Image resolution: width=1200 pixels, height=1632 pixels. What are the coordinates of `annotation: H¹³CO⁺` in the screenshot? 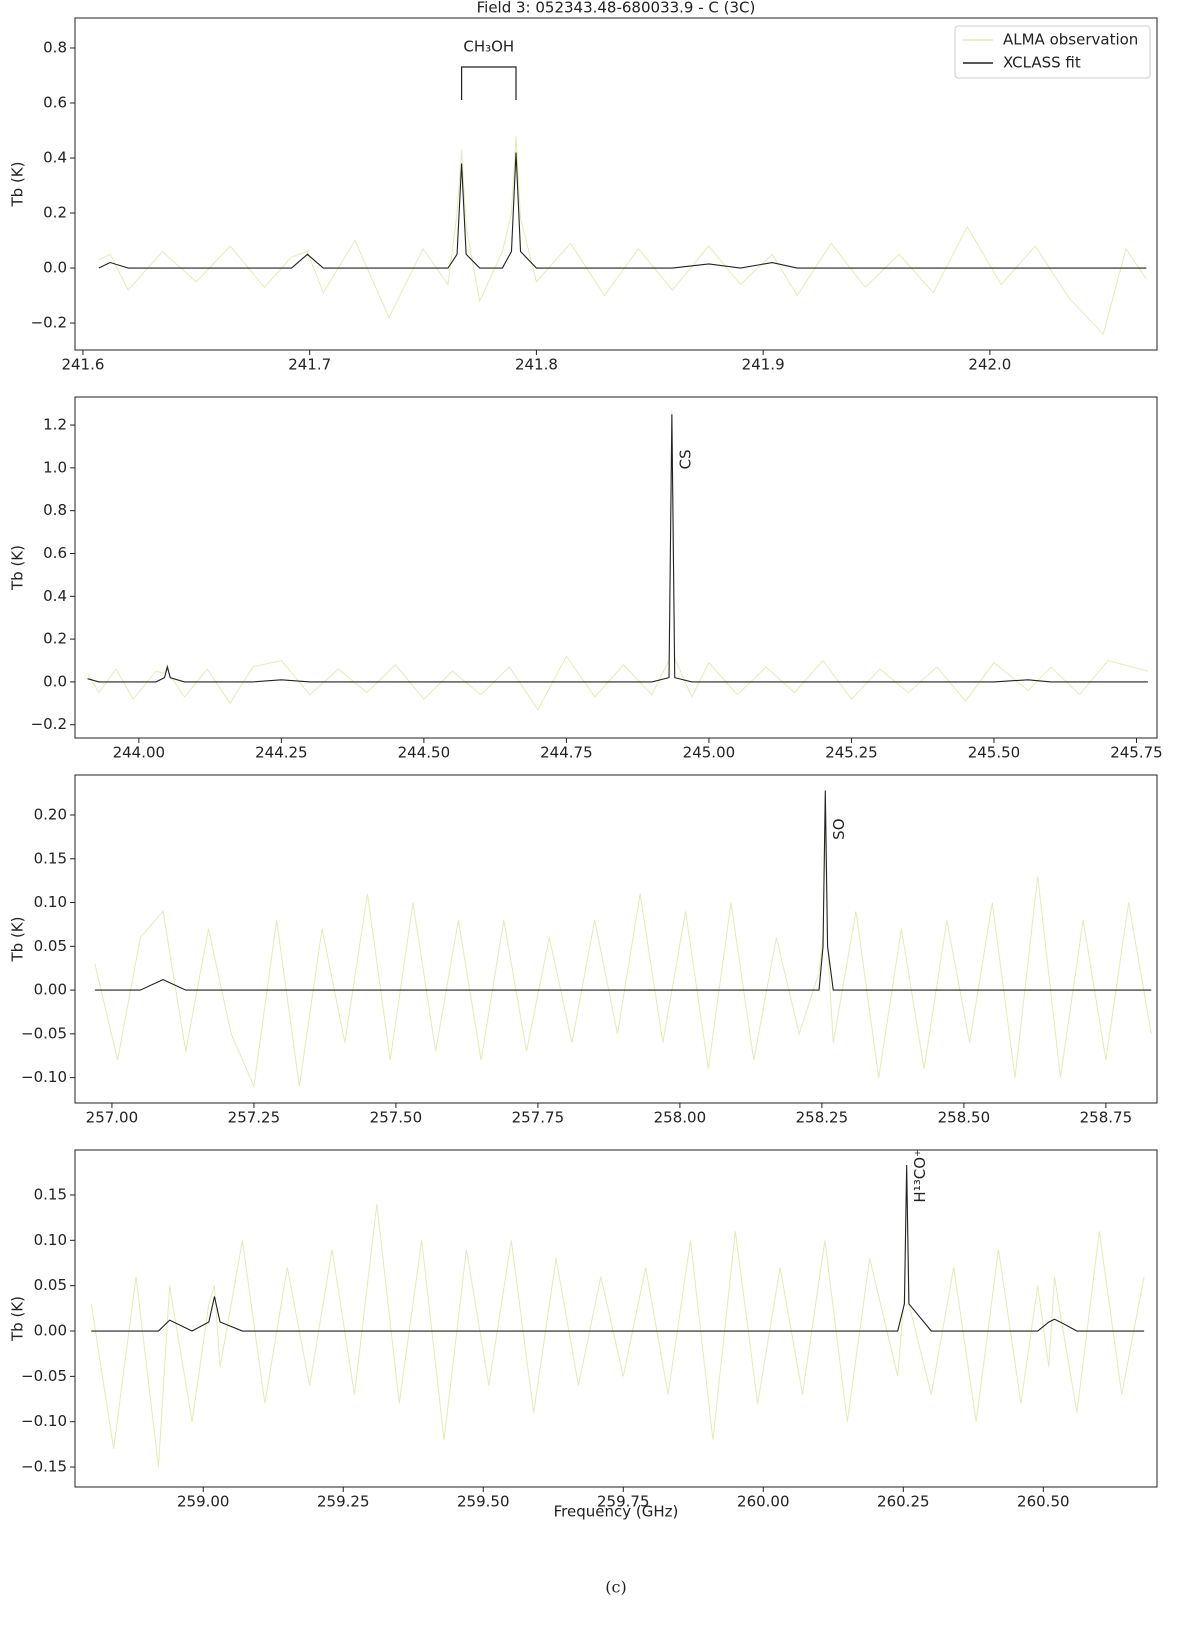 It's located at (920, 1176).